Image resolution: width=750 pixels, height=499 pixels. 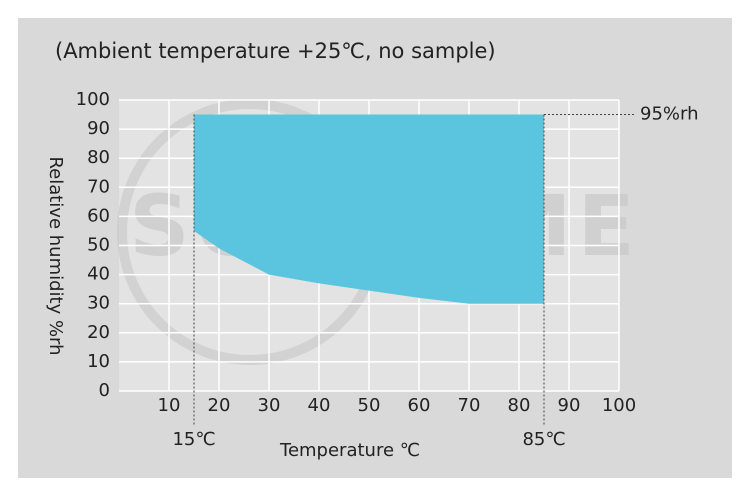 What do you see at coordinates (519, 405) in the screenshot?
I see `x-tick-label: 80` at bounding box center [519, 405].